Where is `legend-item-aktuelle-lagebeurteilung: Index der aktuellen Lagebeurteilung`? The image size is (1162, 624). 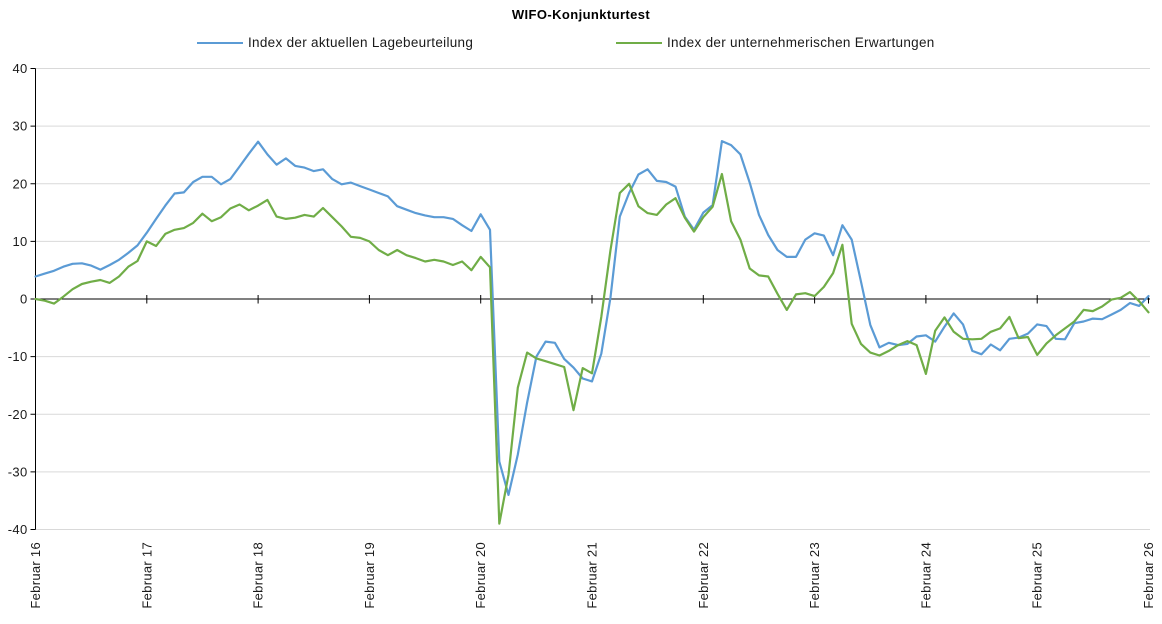
legend-item-aktuelle-lagebeurteilung: Index der aktuellen Lagebeurteilung is located at coordinates (335, 42).